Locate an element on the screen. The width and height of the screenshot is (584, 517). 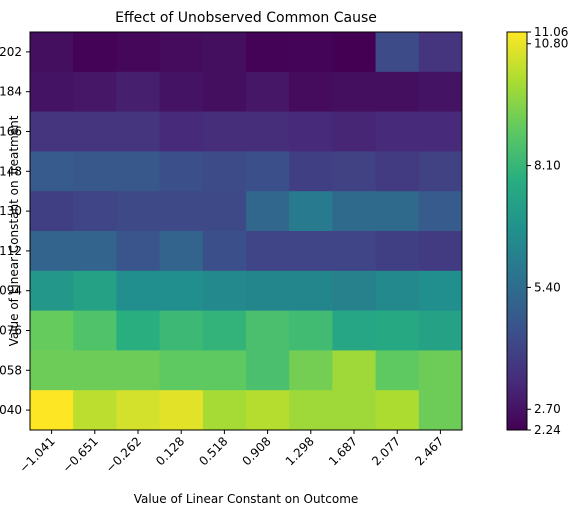
x-tick-label: 1.298 is located at coordinates (300, 451).